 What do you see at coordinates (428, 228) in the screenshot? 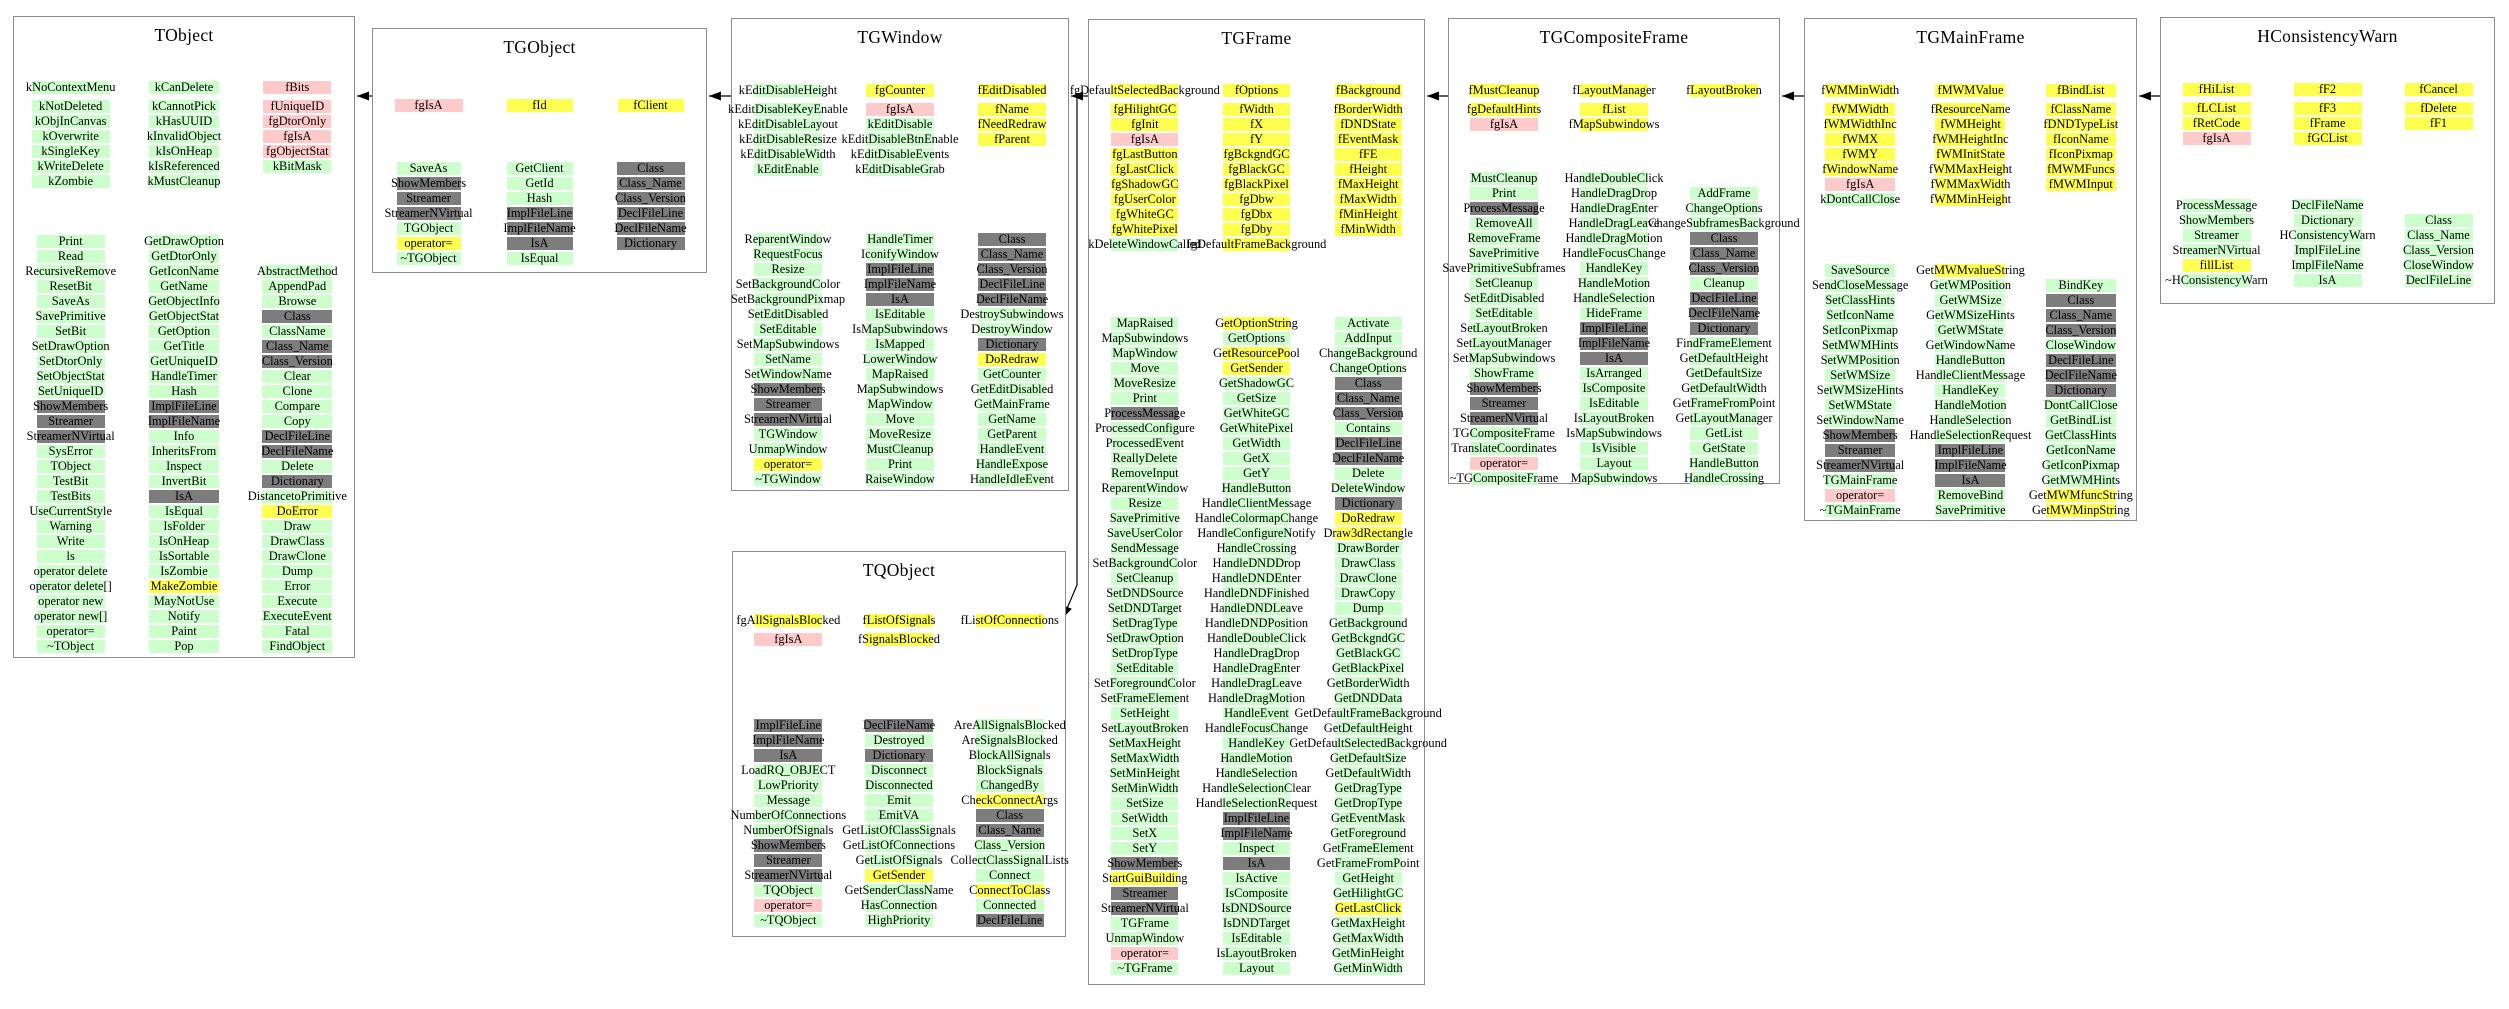
I see `method-cell: TGObject` at bounding box center [428, 228].